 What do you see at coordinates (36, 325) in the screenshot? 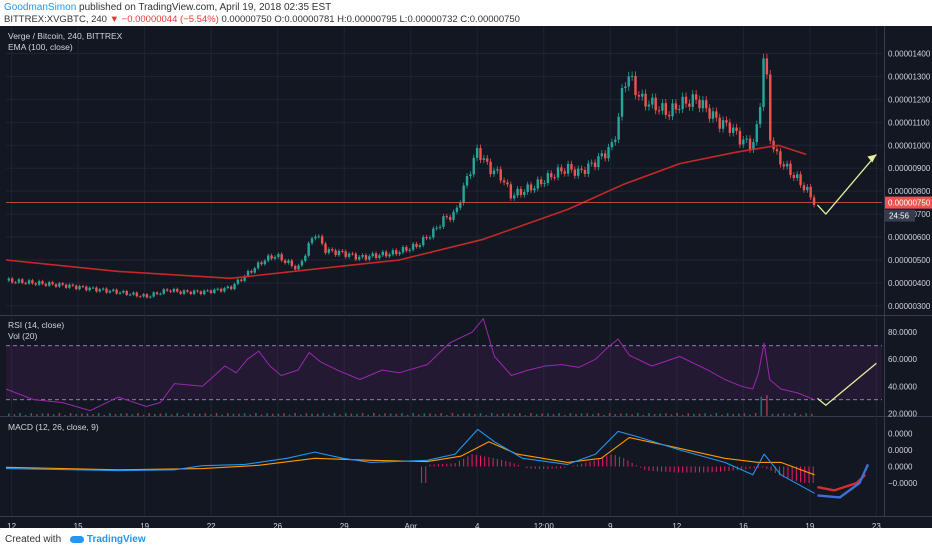
I see `rsi-legend: RSI (14, close)` at bounding box center [36, 325].